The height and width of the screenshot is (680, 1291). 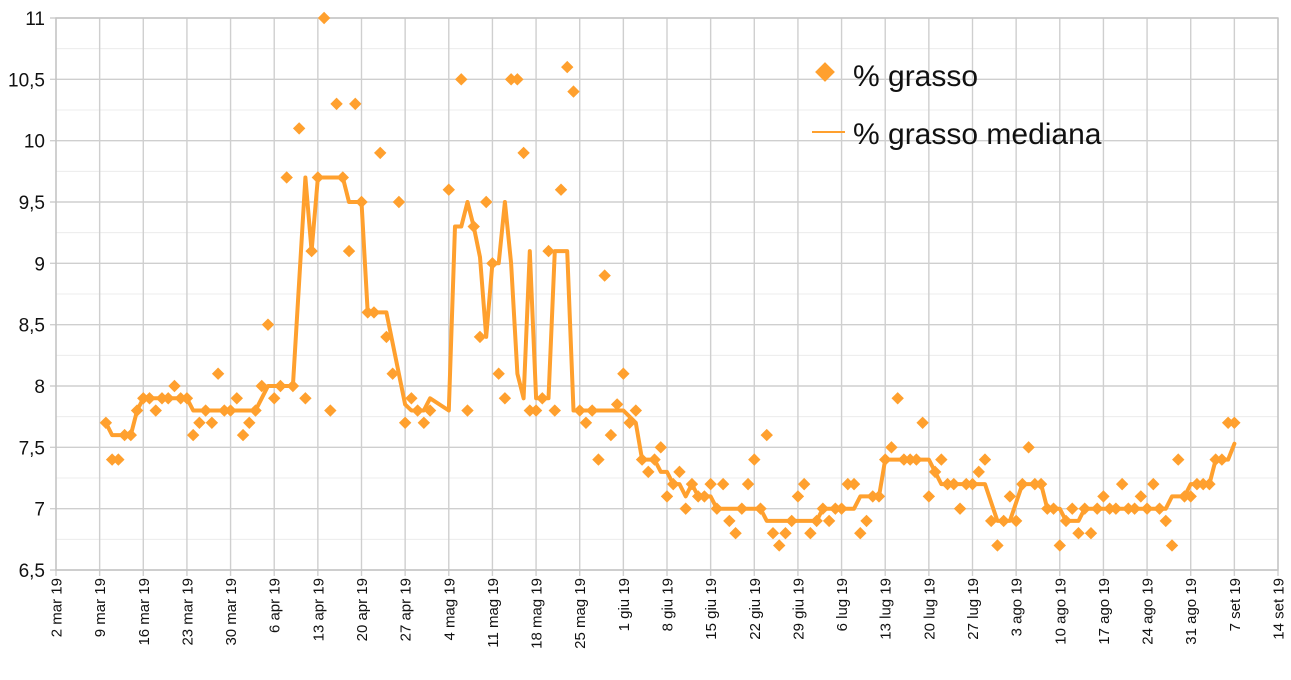 I want to click on x-tick-label: 10 ago 19, so click(x=1060, y=611).